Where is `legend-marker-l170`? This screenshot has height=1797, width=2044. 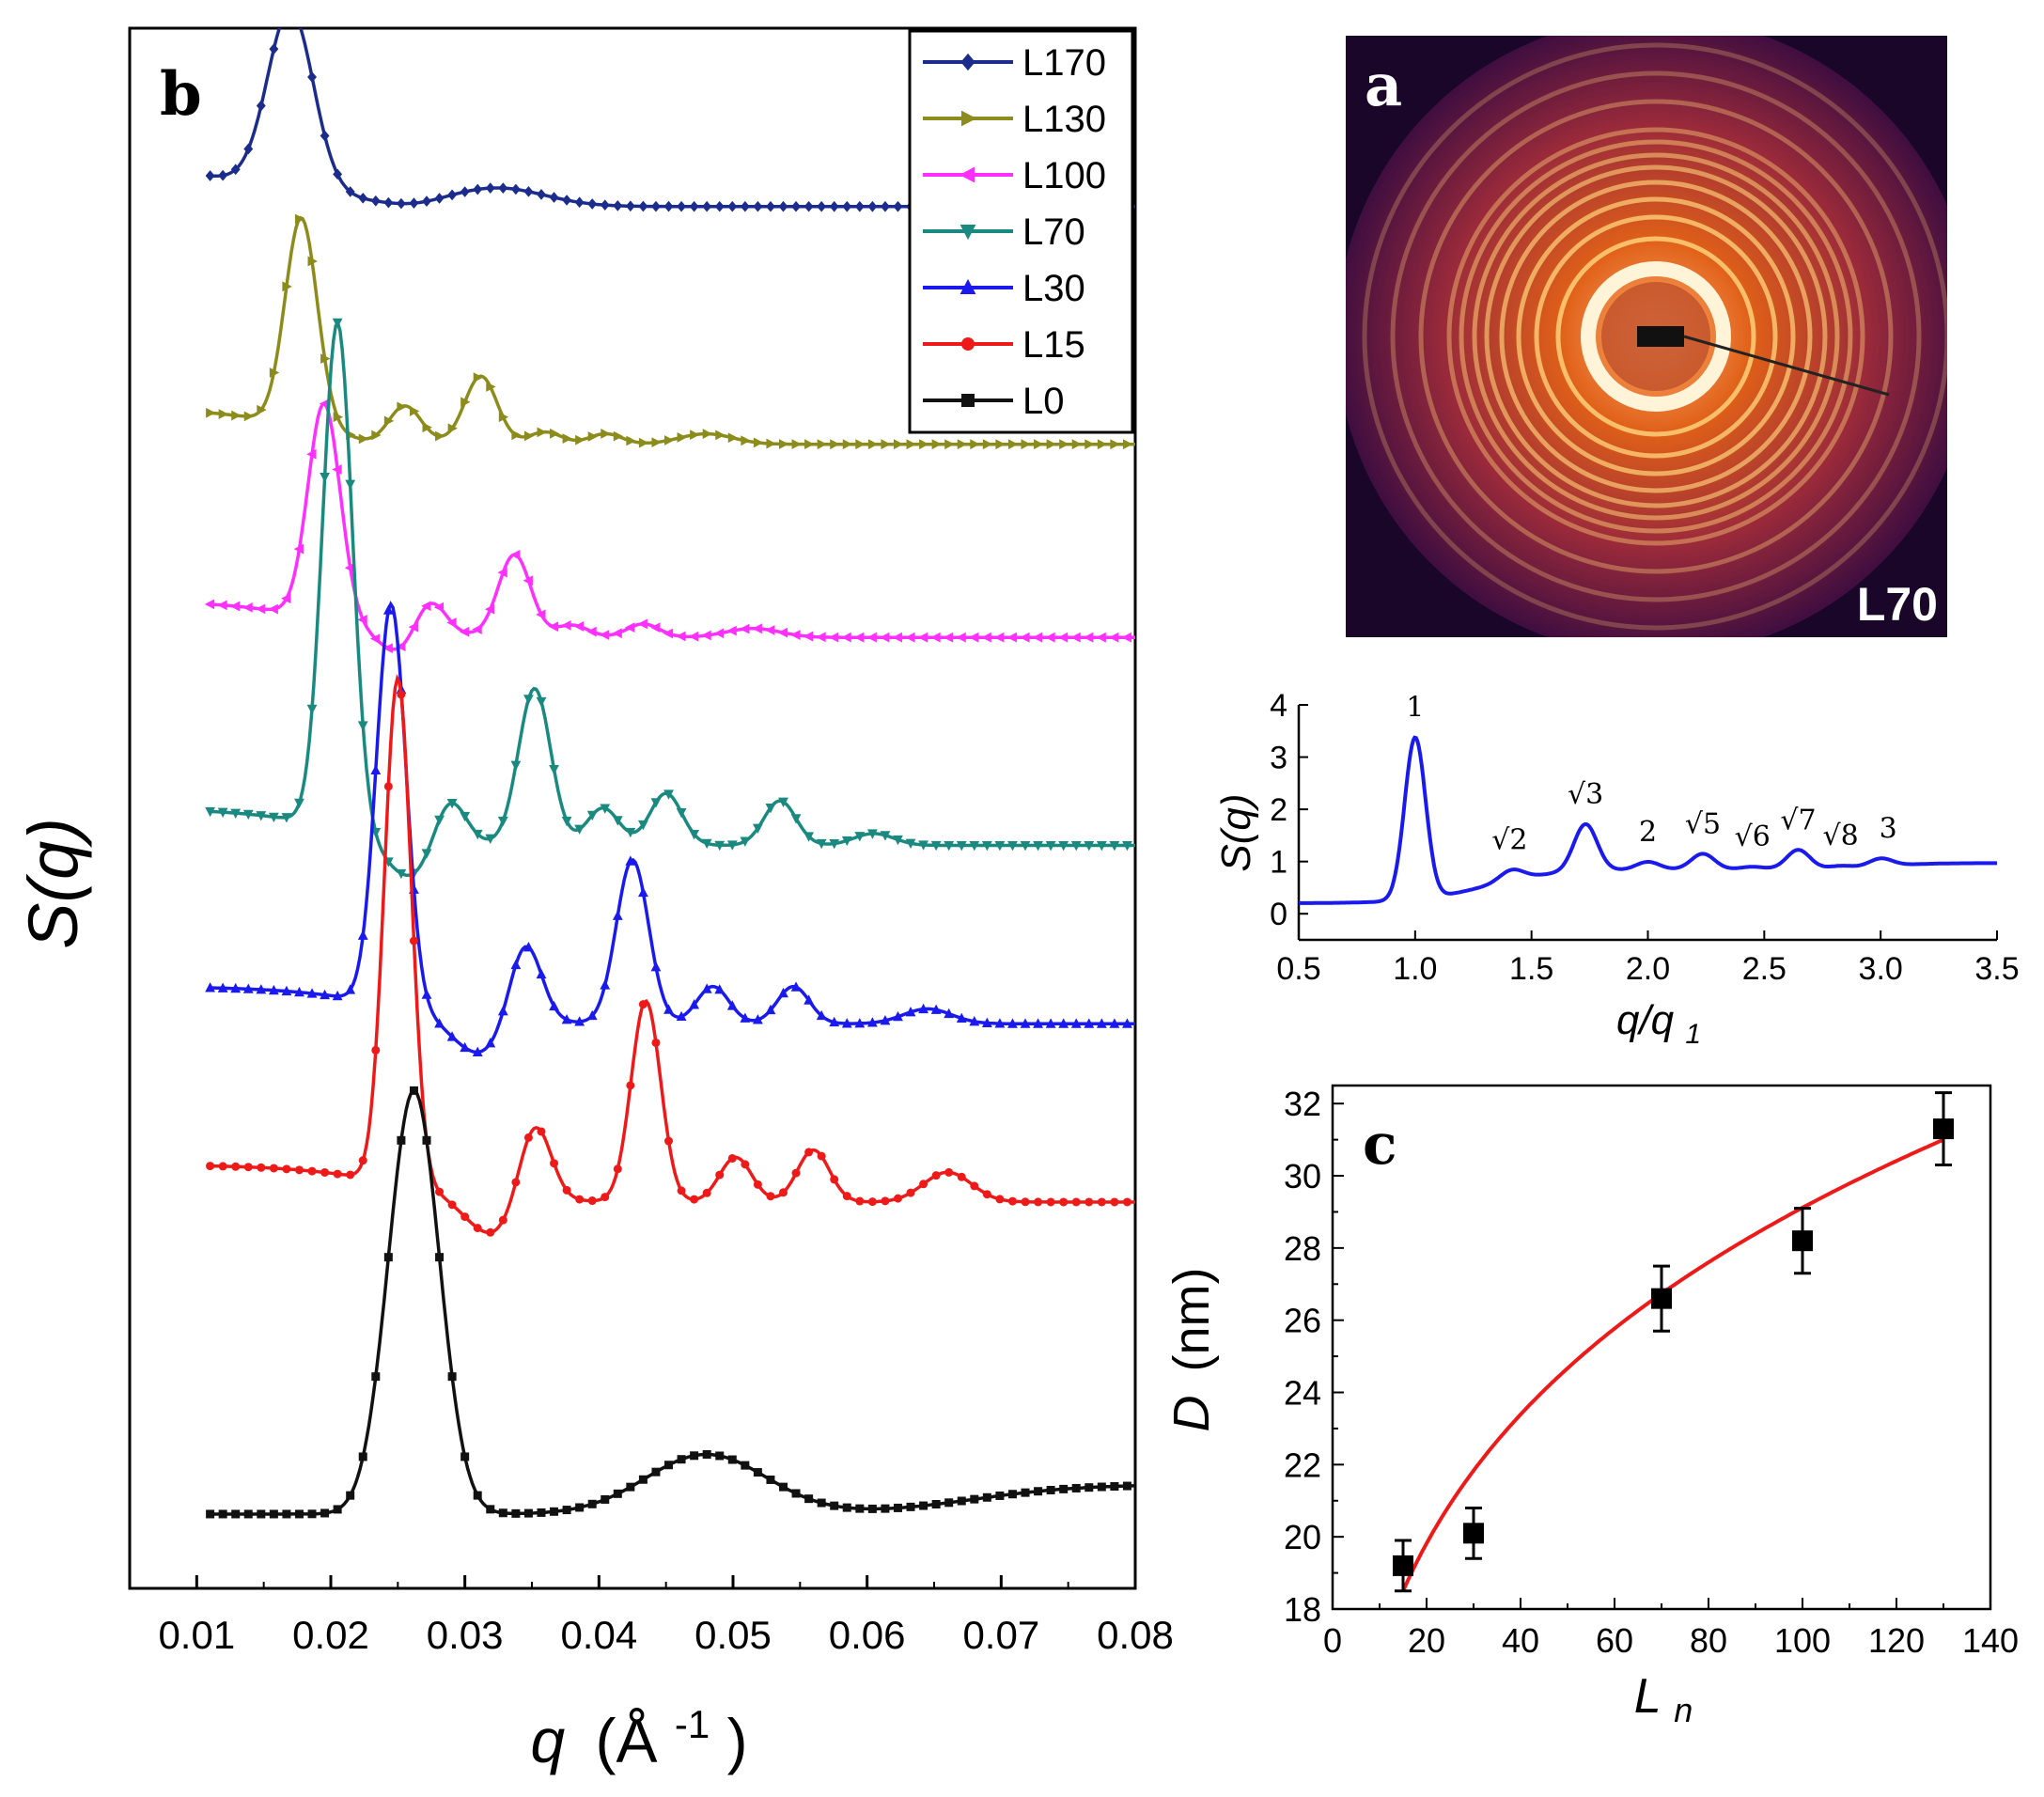
legend-marker-l170 is located at coordinates (967, 62).